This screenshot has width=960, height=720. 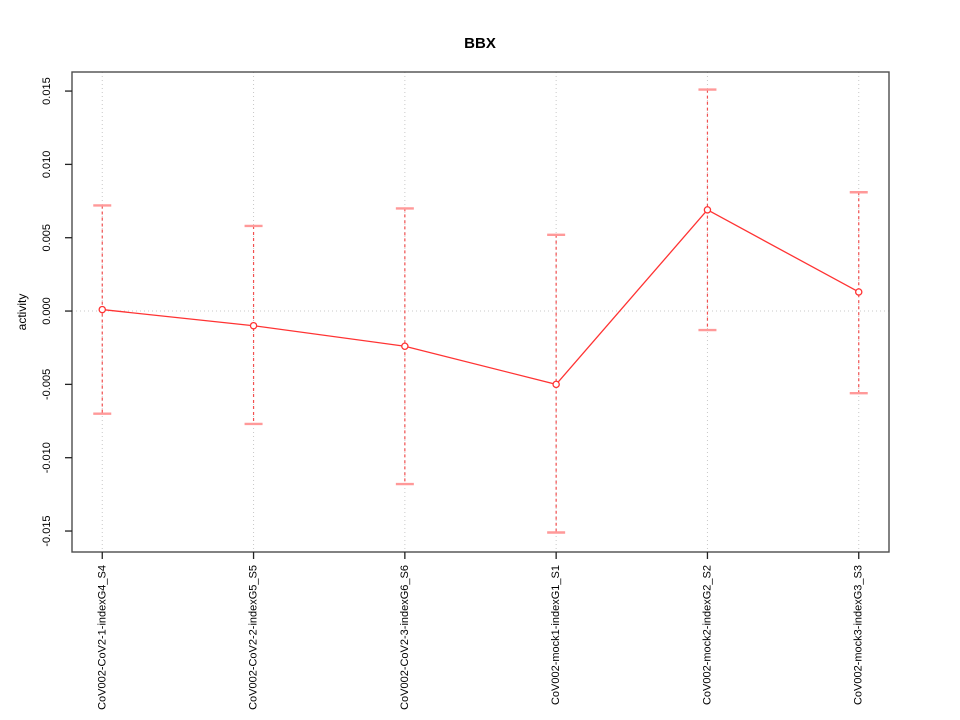 What do you see at coordinates (47, 384) in the screenshot?
I see `y-tick-label: -0.005` at bounding box center [47, 384].